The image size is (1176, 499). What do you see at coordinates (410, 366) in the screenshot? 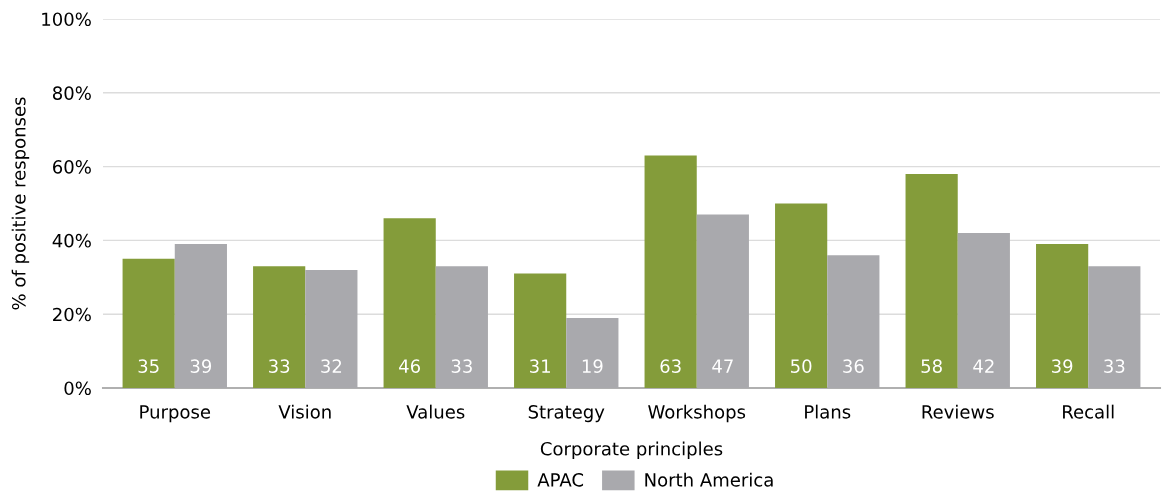
I see `data-label: 46` at bounding box center [410, 366].